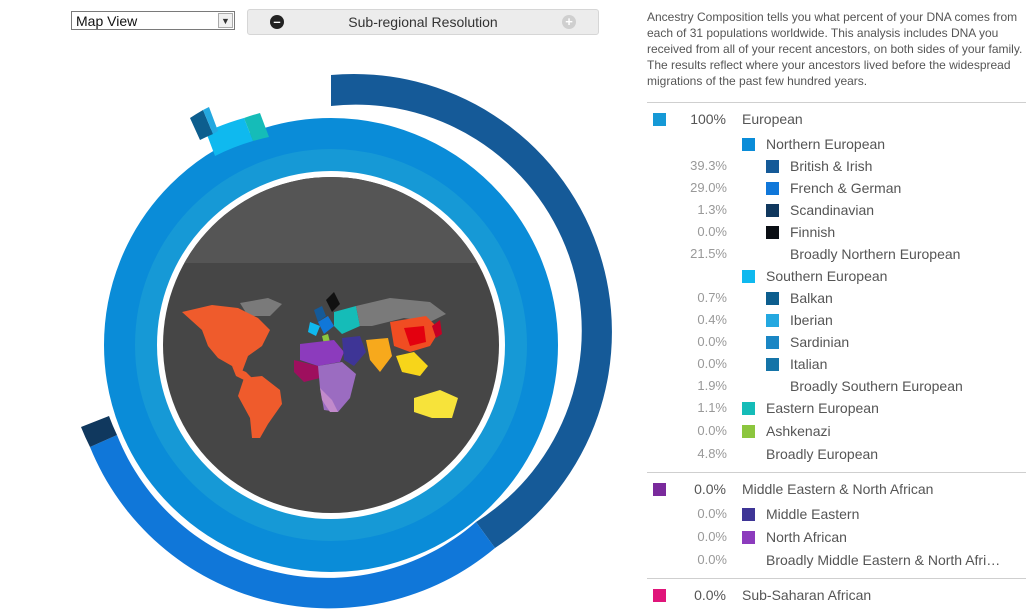  I want to click on map-west-africa, so click(307, 371).